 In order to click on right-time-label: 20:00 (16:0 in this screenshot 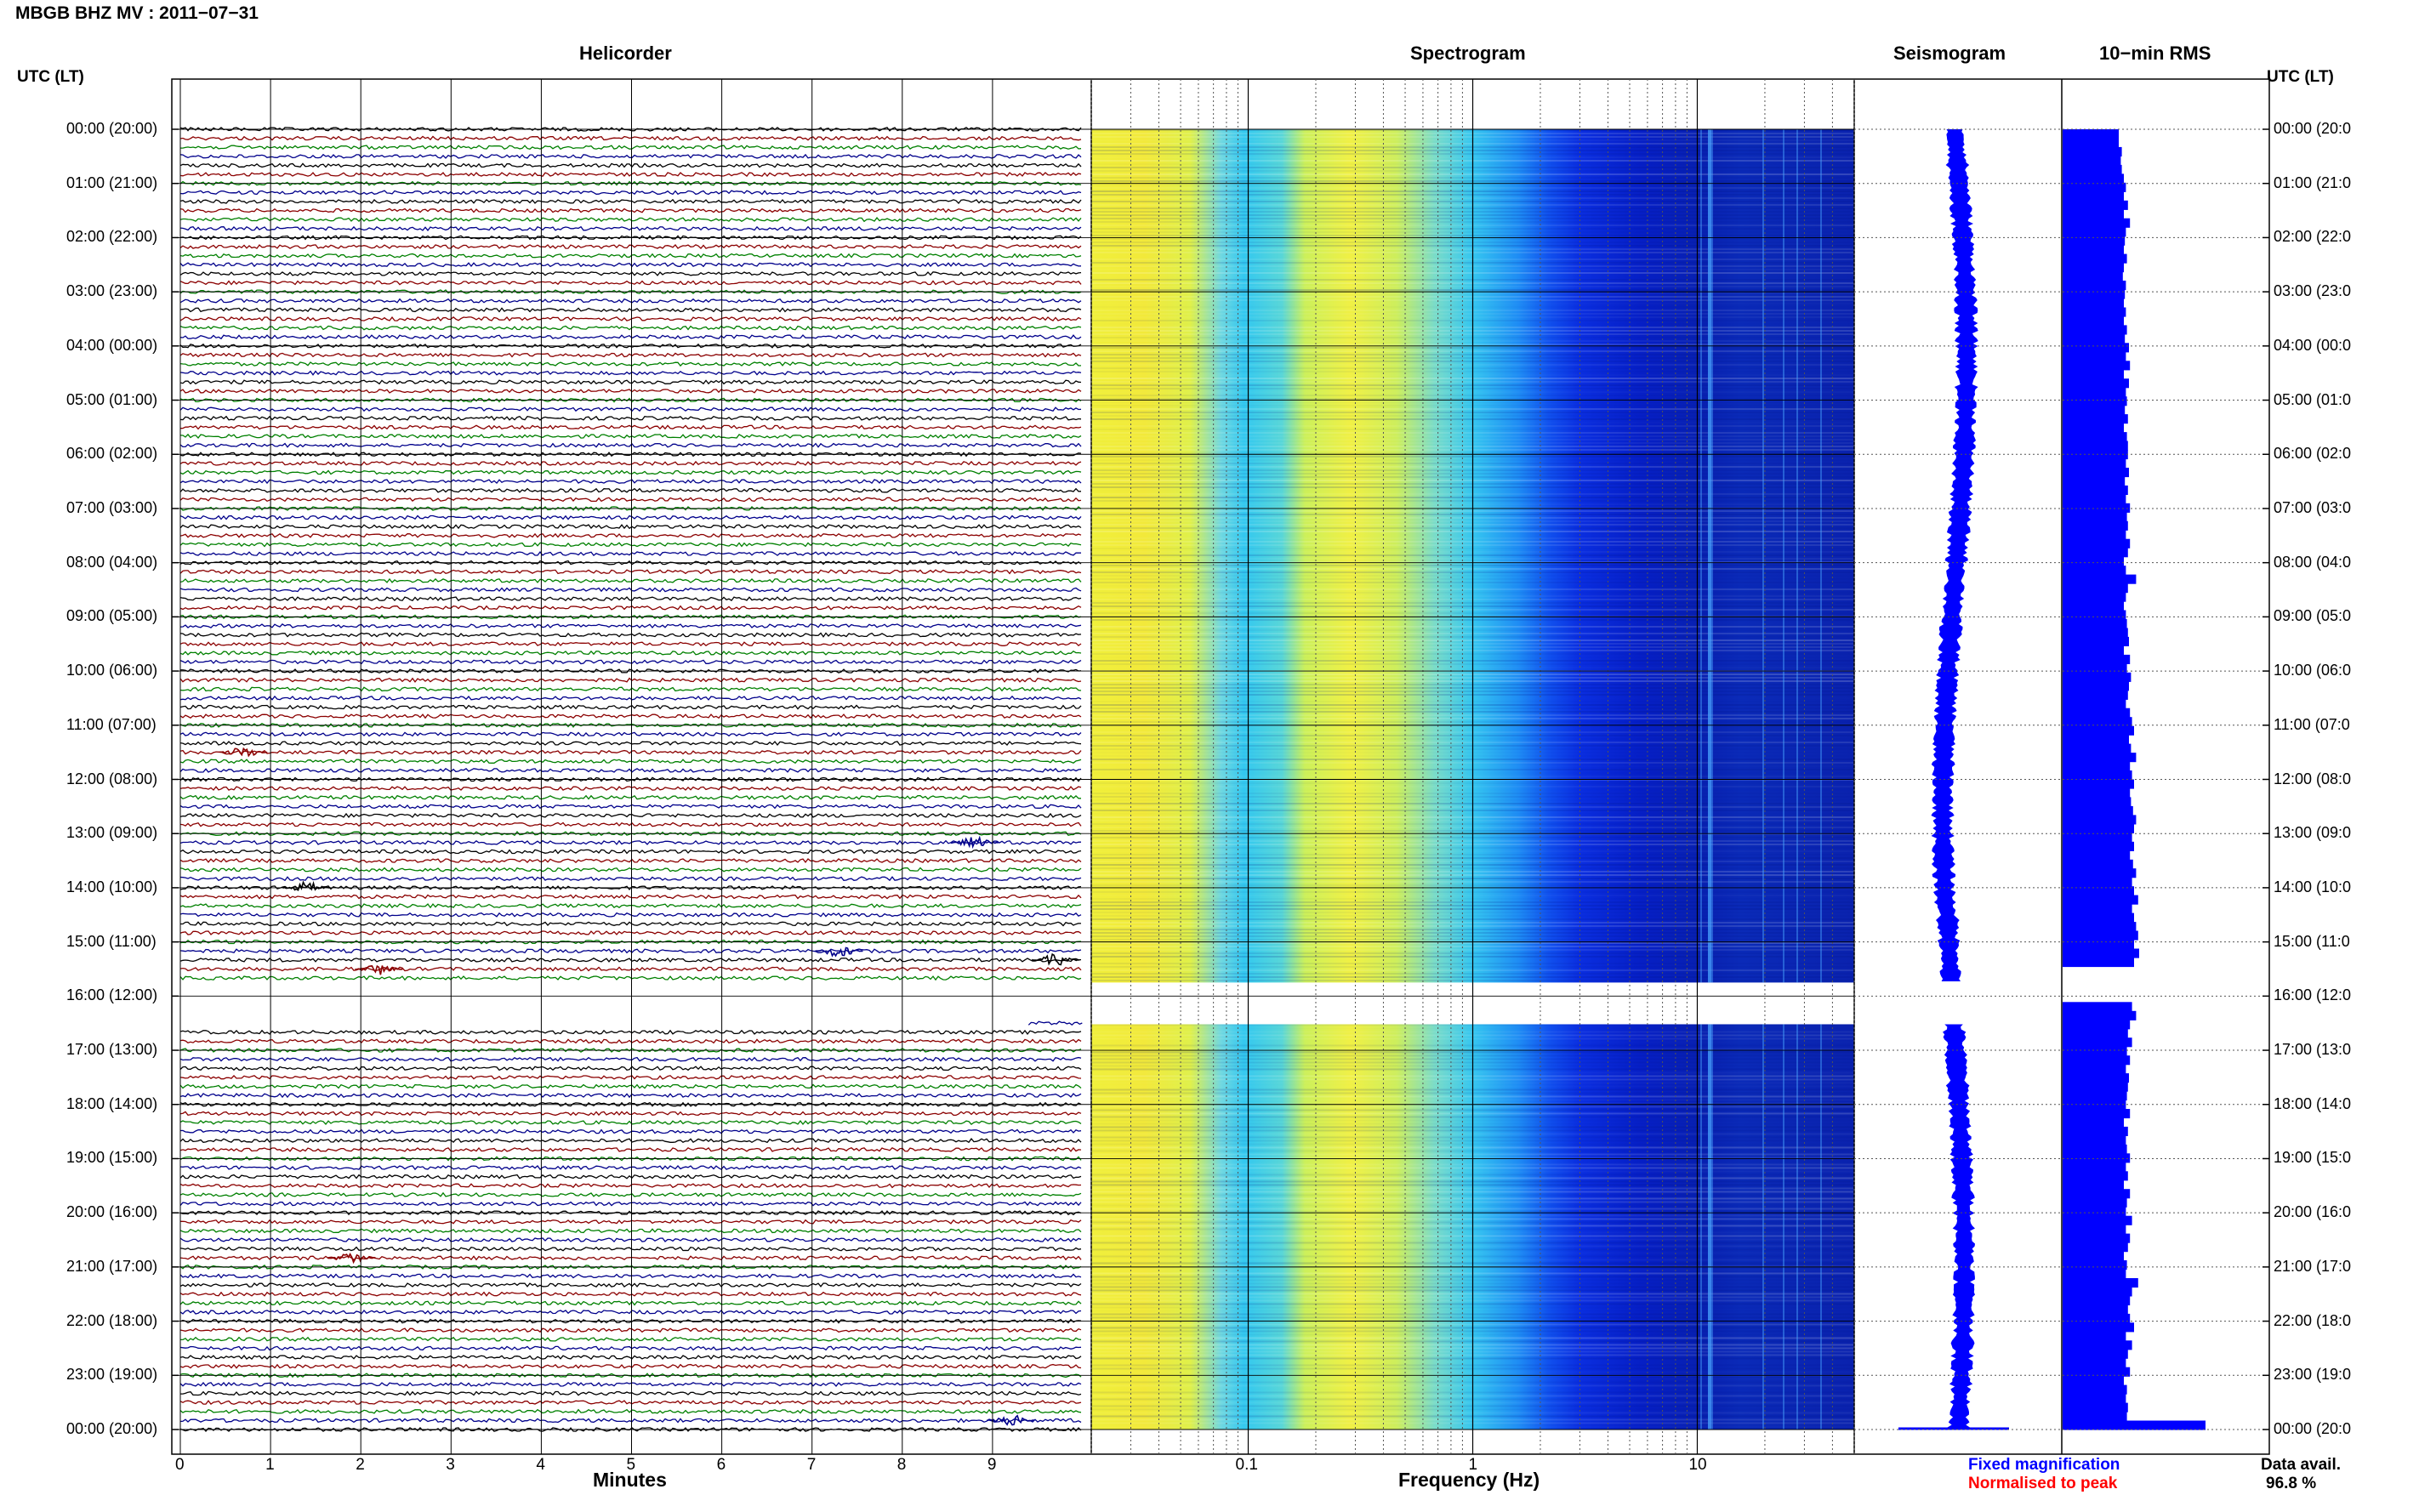, I will do `click(2313, 1212)`.